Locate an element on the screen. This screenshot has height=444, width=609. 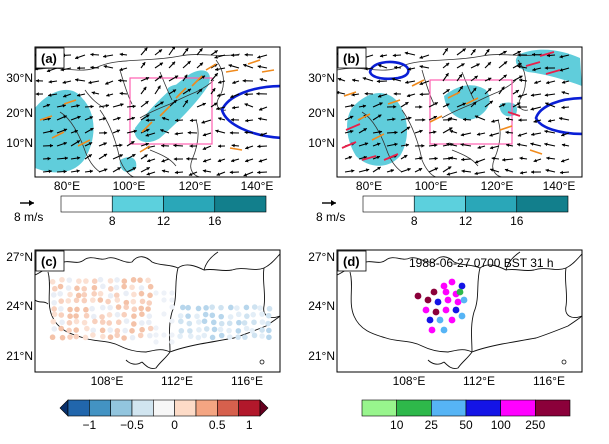
svg-text: 80°E is located at coordinates (67, 186).